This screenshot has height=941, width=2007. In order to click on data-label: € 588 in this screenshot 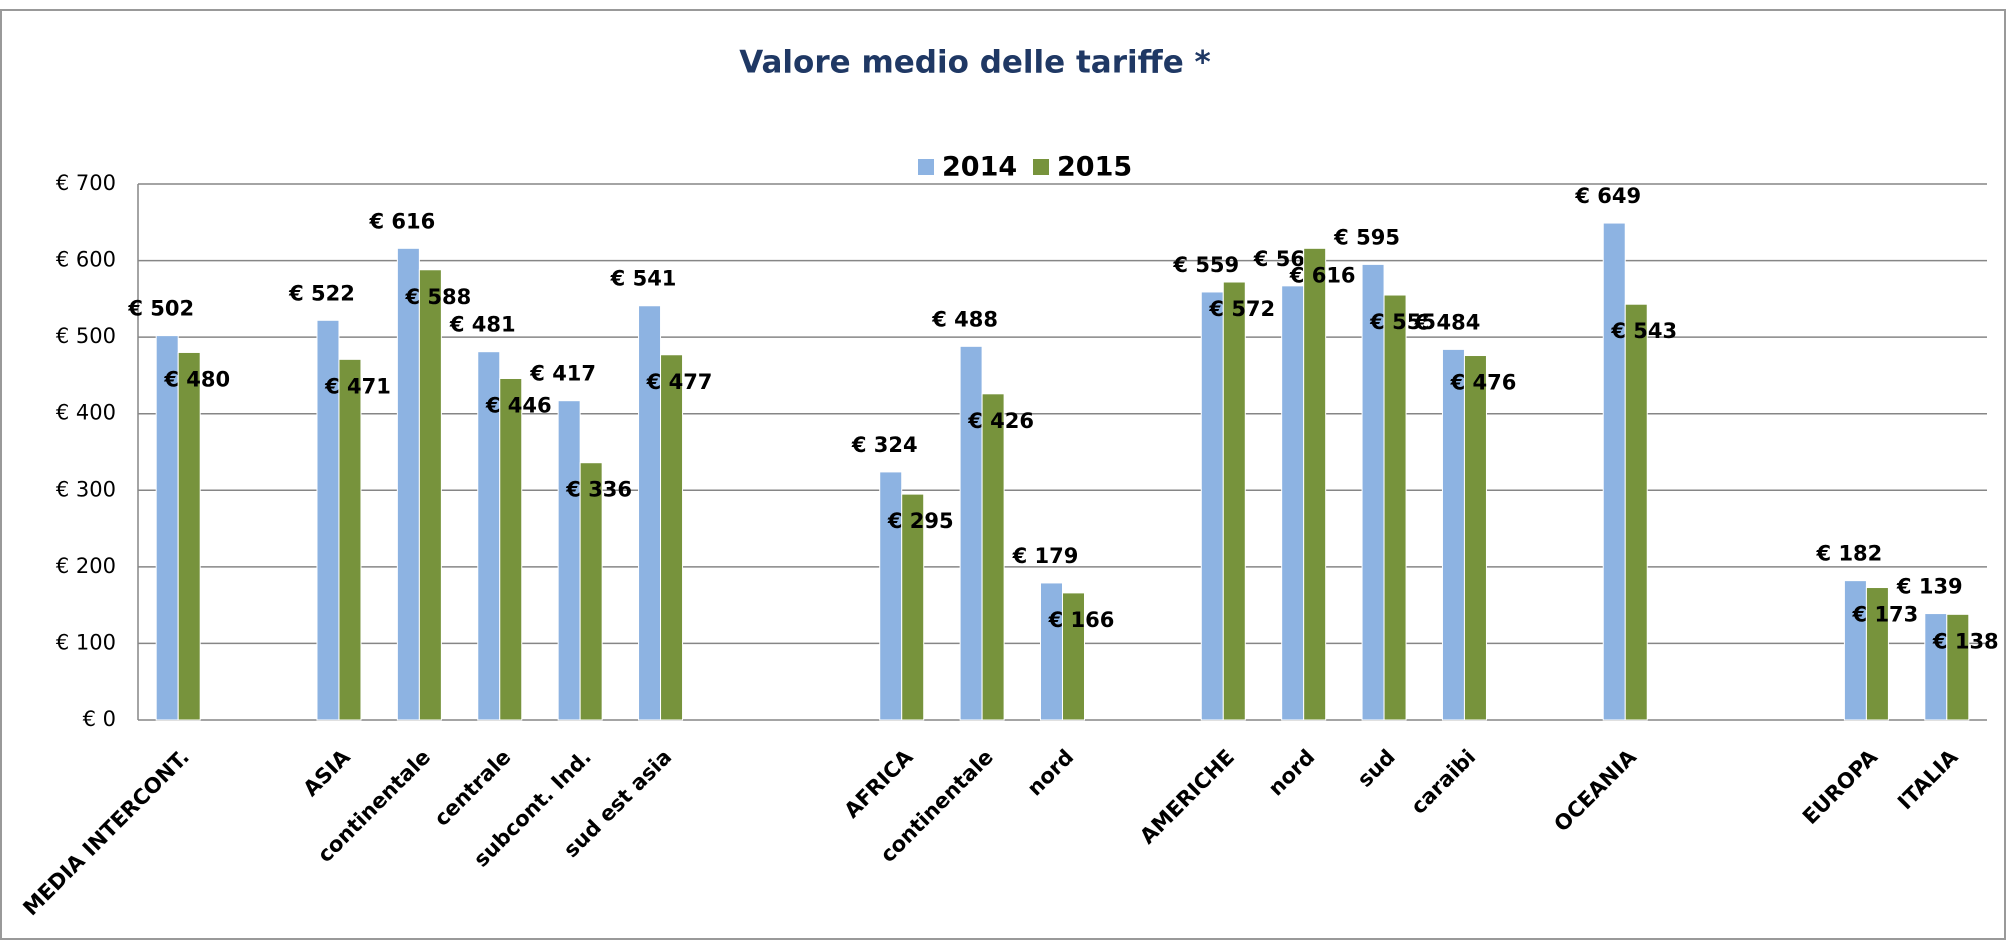, I will do `click(437, 297)`.